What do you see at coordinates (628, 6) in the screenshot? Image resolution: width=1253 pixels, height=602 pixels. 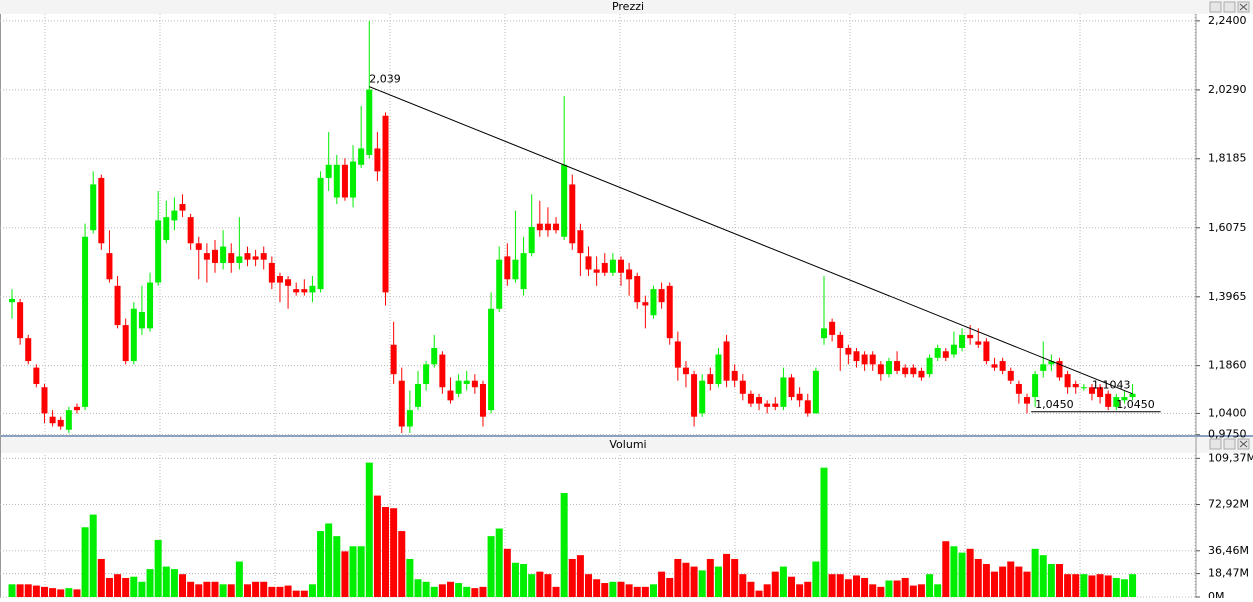 I see `price-title: Prezzi` at bounding box center [628, 6].